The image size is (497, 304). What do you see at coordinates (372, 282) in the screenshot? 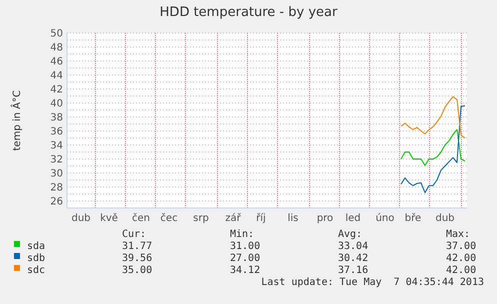
I see `text: Last update: Tue May 7 04:35:44 2013` at bounding box center [372, 282].